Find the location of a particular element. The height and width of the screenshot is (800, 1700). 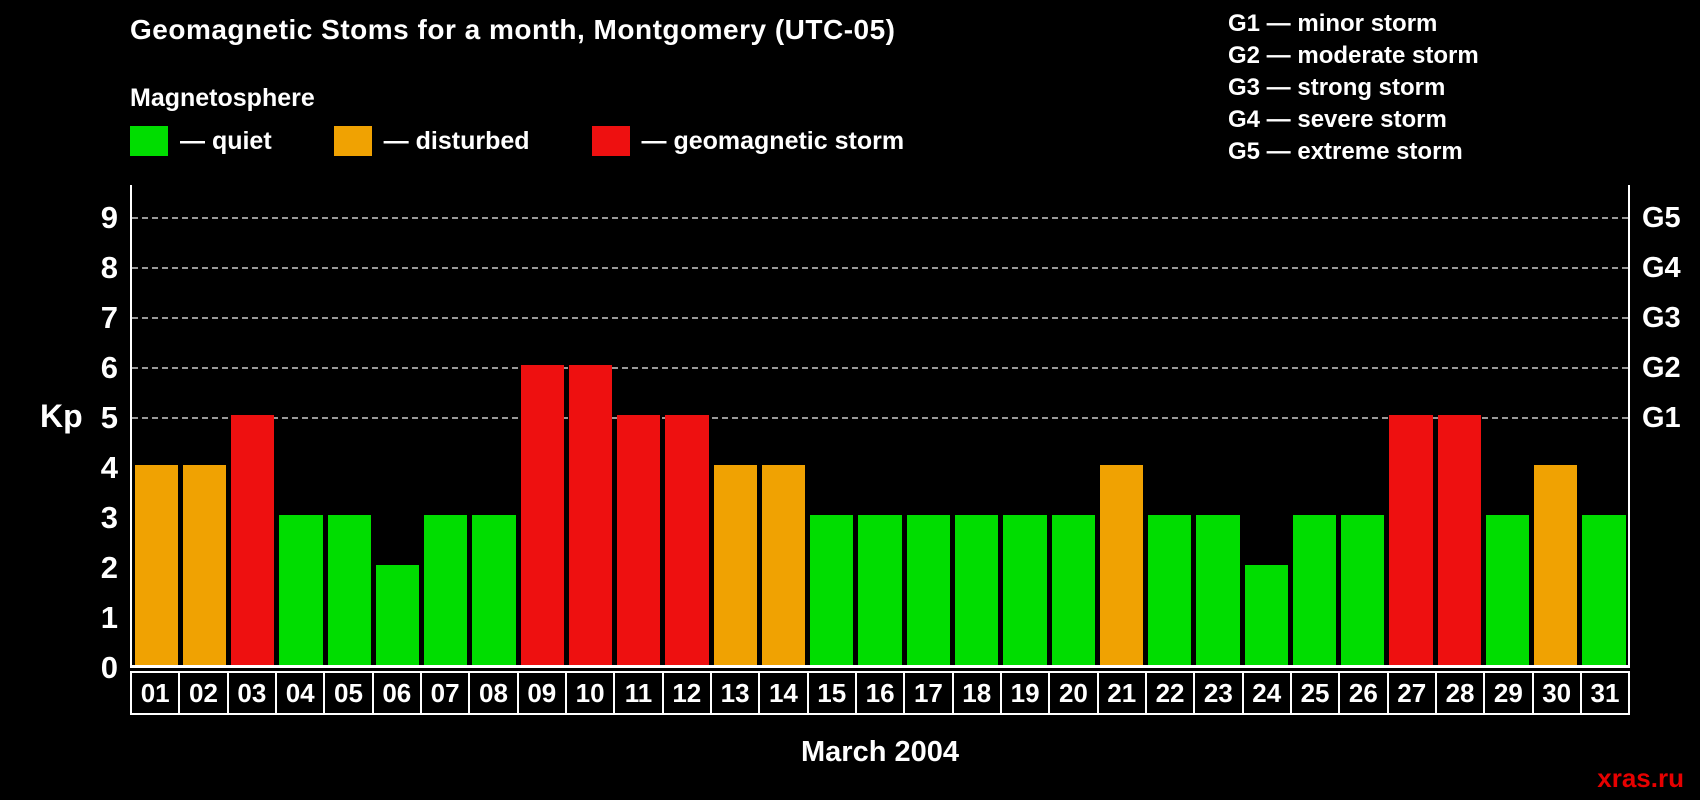

quiet-label: — quiet is located at coordinates (226, 140).